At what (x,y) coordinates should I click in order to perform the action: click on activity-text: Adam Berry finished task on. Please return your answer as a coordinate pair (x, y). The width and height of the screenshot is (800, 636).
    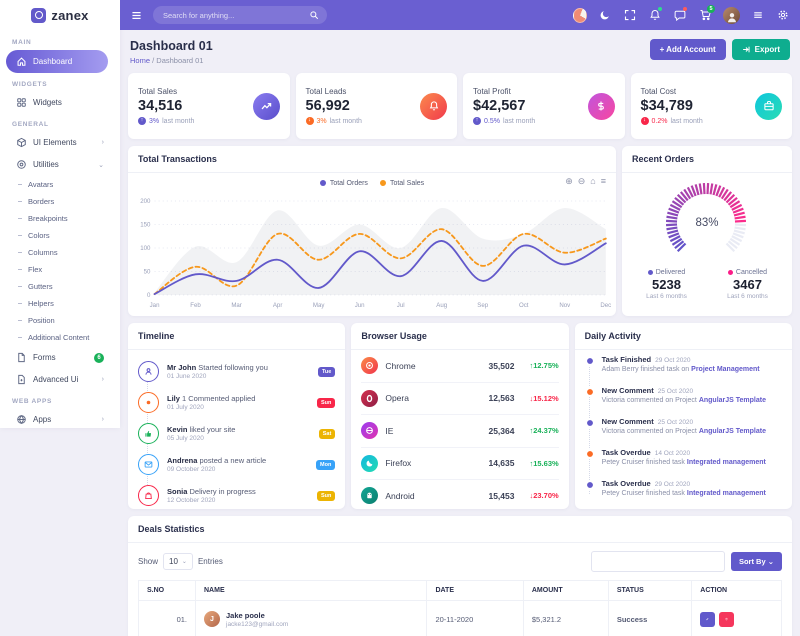
    Looking at the image, I should click on (645, 369).